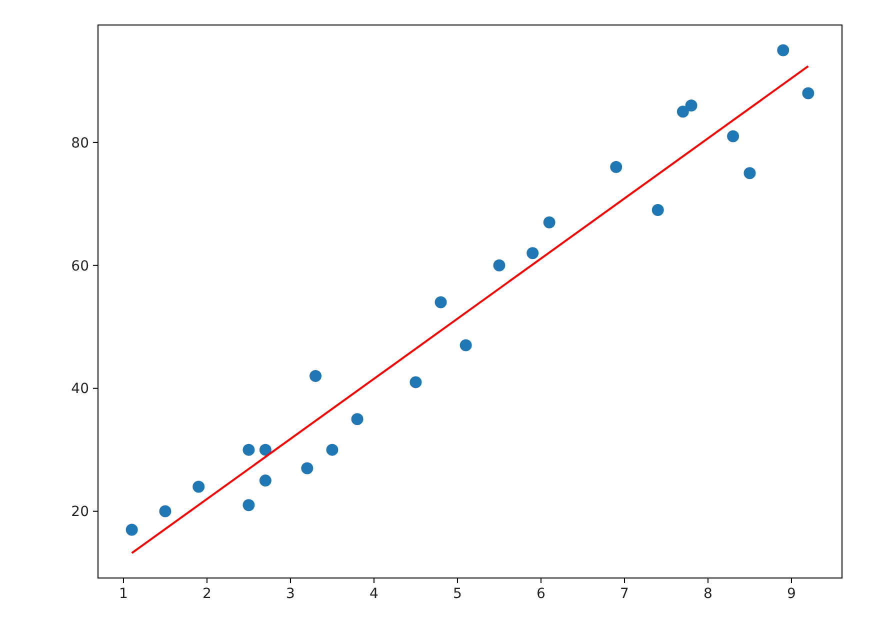  Describe the element at coordinates (207, 594) in the screenshot. I see `x-tick-label: 2` at that location.